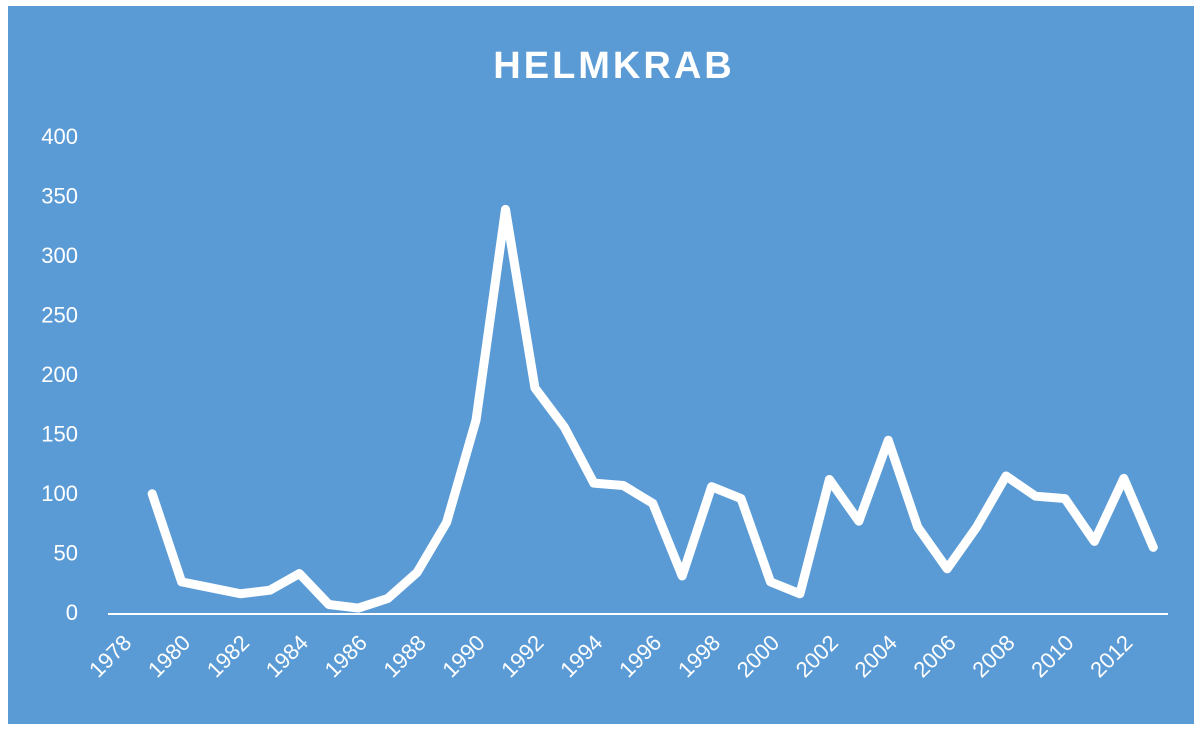 The width and height of the screenshot is (1201, 730). What do you see at coordinates (613, 66) in the screenshot?
I see `chart-title: HELMKRAB` at bounding box center [613, 66].